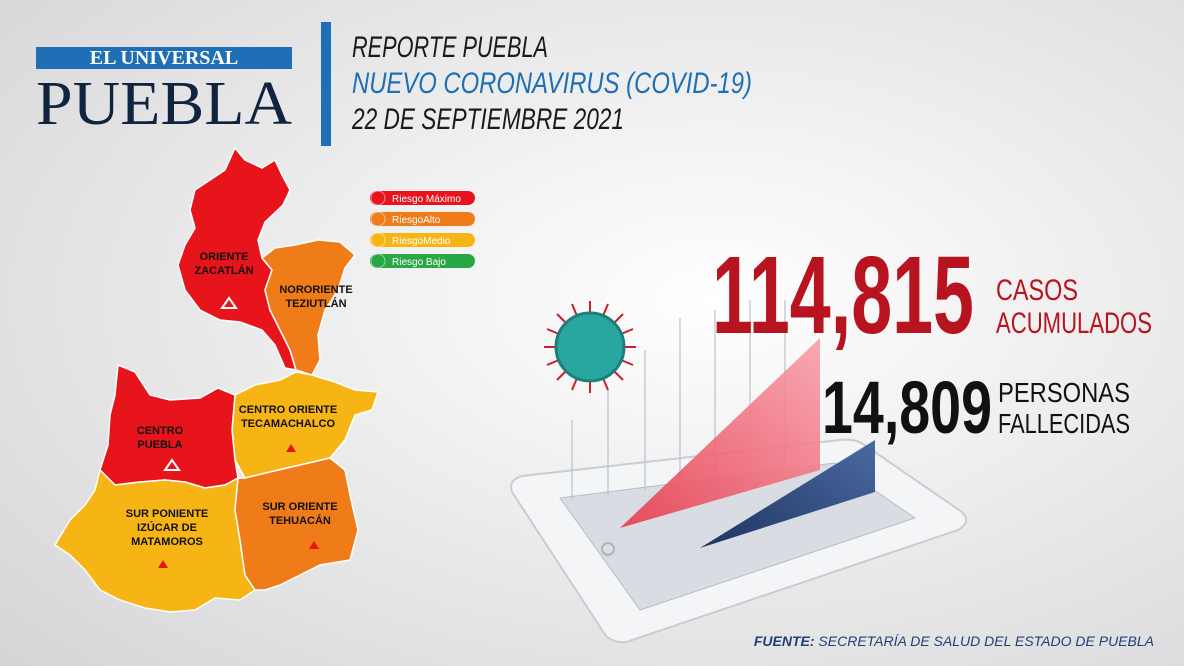 This screenshot has width=1184, height=666. What do you see at coordinates (159, 445) in the screenshot?
I see `region-label: PUEBLA` at bounding box center [159, 445].